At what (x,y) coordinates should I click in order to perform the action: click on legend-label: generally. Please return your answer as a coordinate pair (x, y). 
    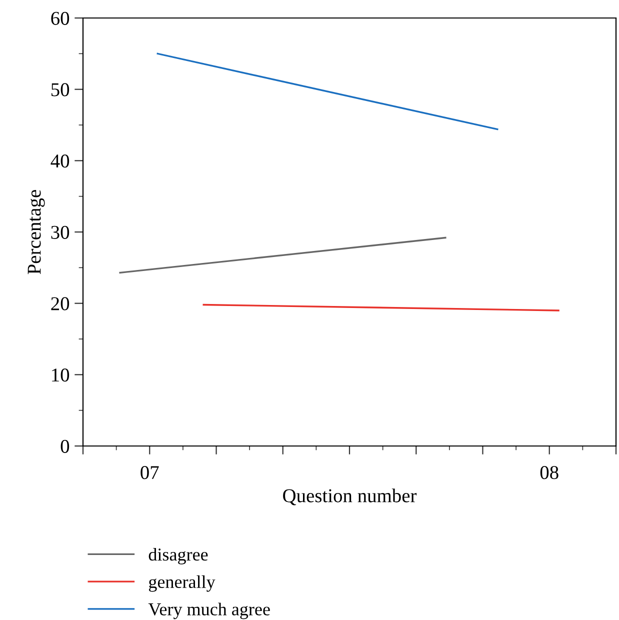
    Looking at the image, I should click on (182, 583).